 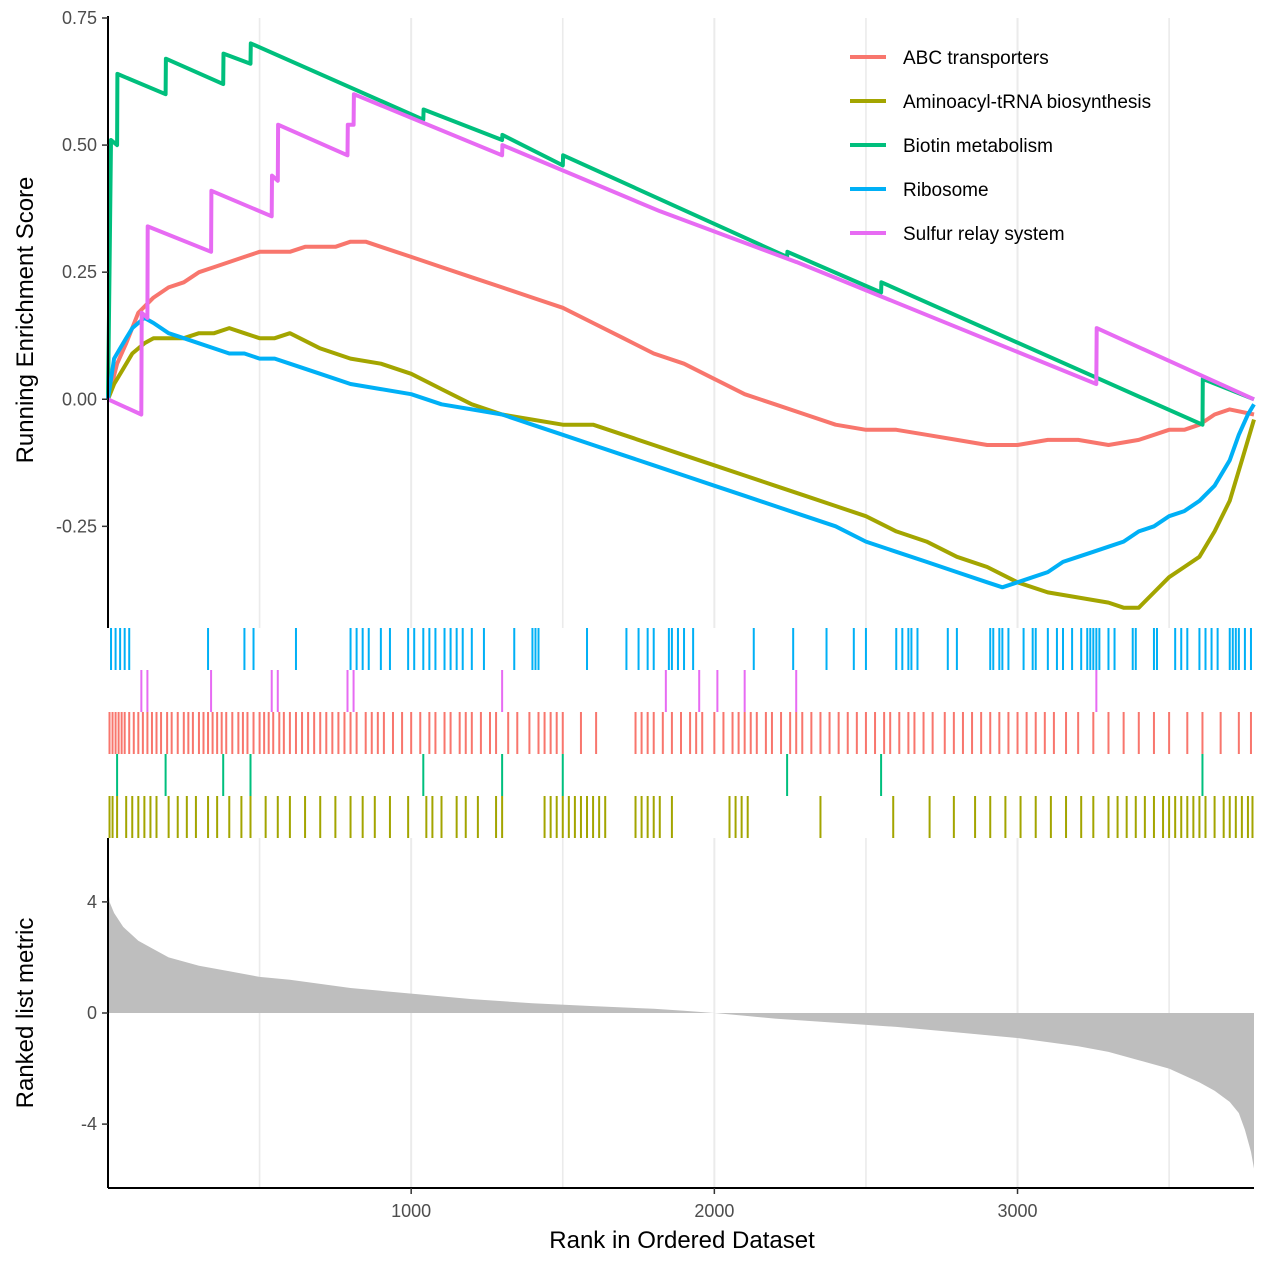 What do you see at coordinates (25, 320) in the screenshot?
I see `y-axis-title-enrichment: Running Enrichment Score` at bounding box center [25, 320].